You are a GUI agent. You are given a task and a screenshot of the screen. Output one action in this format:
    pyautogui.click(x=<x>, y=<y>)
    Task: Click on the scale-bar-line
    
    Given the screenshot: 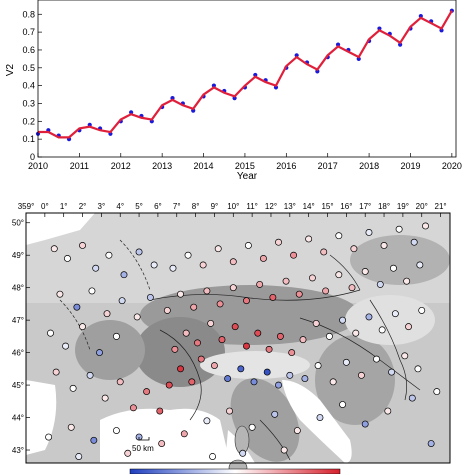 What is the action you would take?
    pyautogui.click(x=144, y=439)
    